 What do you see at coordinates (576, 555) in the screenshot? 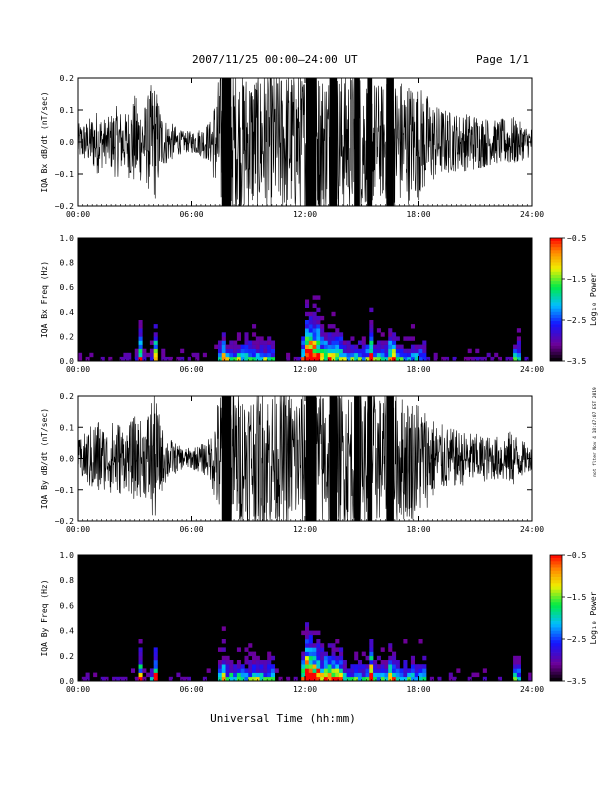
I see `colorbar-tick-label: −0.5` at bounding box center [576, 555].